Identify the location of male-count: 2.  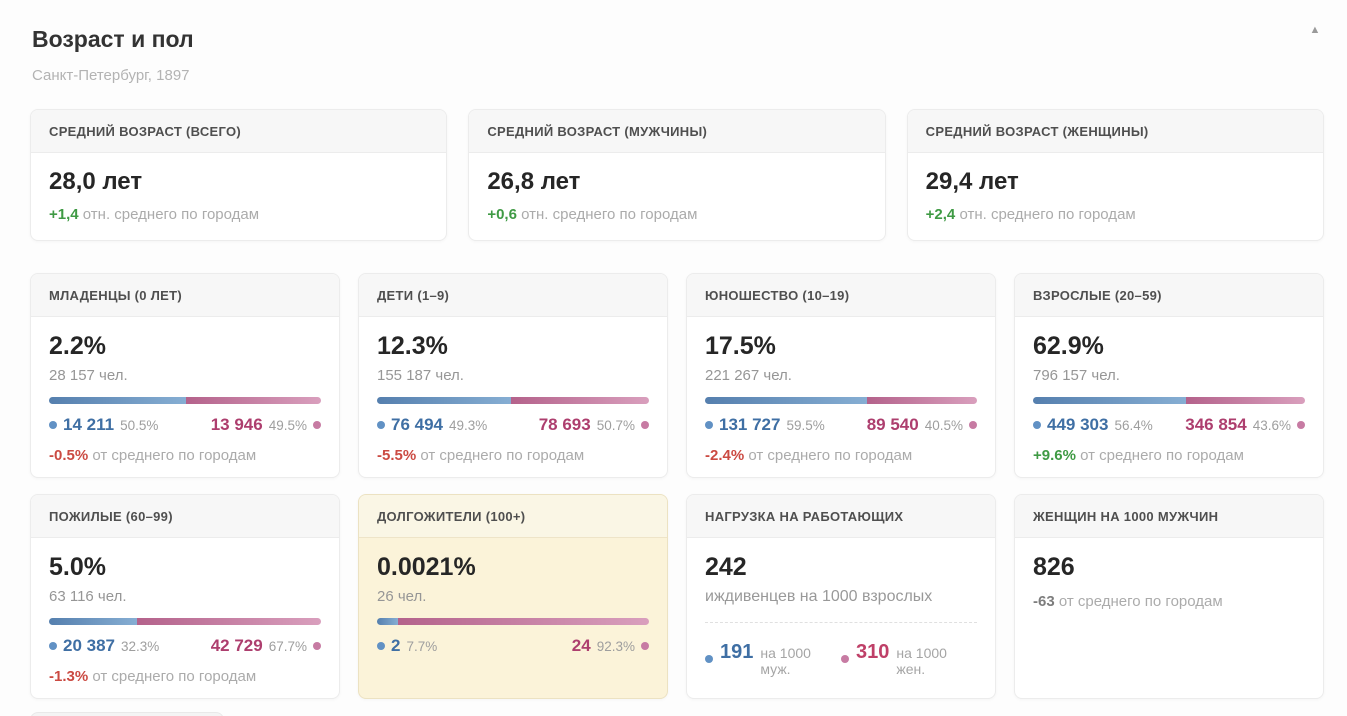
(396, 646).